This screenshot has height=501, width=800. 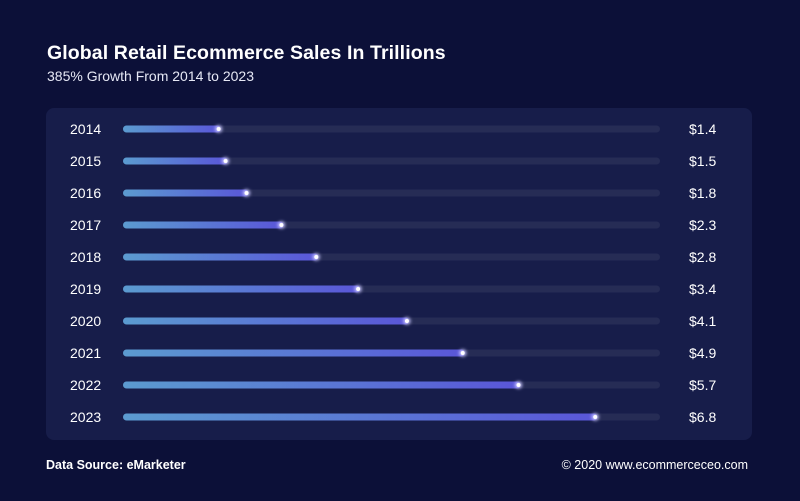 What do you see at coordinates (85, 417) in the screenshot?
I see `category-label: 2023` at bounding box center [85, 417].